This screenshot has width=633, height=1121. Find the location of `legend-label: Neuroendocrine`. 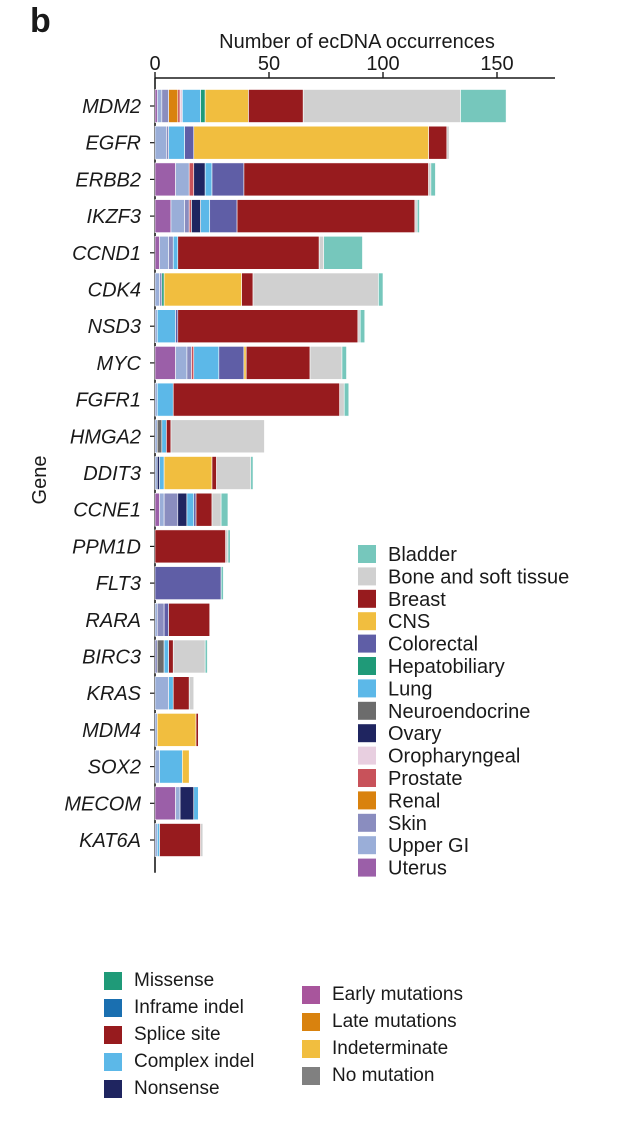

legend-label: Neuroendocrine is located at coordinates (459, 712).